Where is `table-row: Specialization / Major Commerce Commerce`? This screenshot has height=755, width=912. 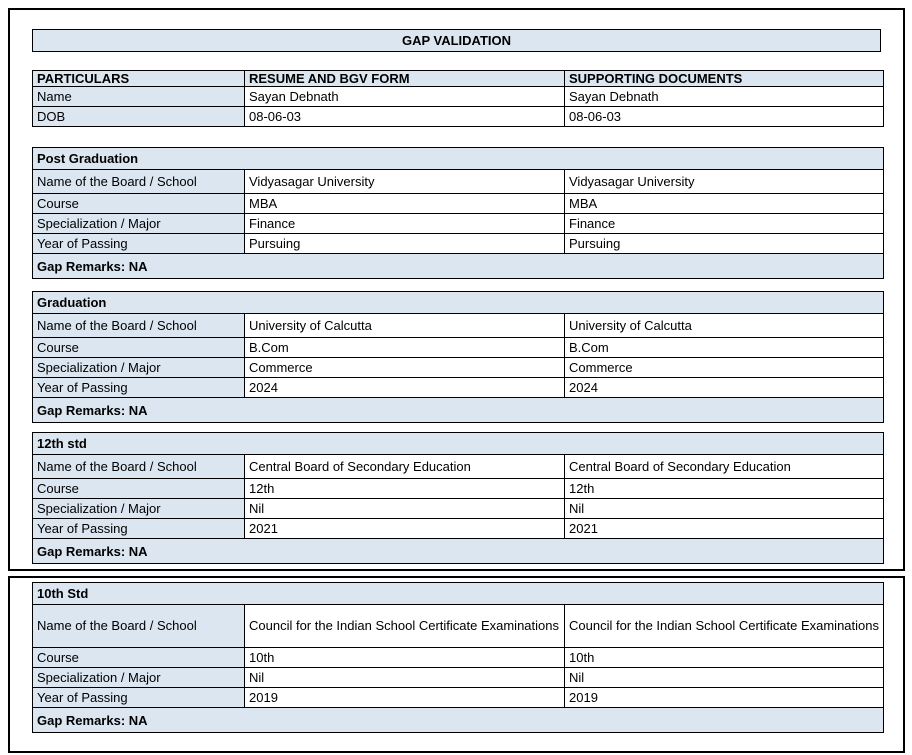 table-row: Specialization / Major Commerce Commerce is located at coordinates (458, 367).